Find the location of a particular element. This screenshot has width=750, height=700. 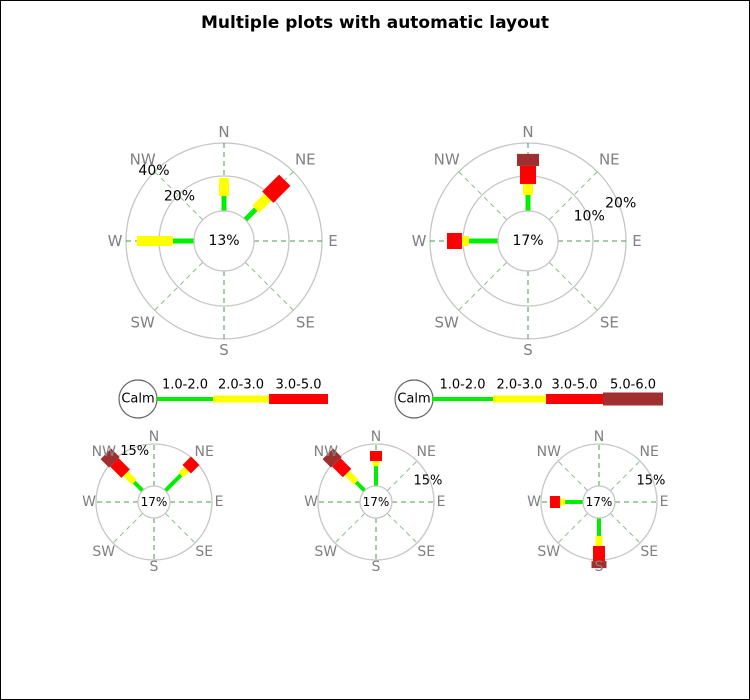

grid-ring is located at coordinates (154, 502).